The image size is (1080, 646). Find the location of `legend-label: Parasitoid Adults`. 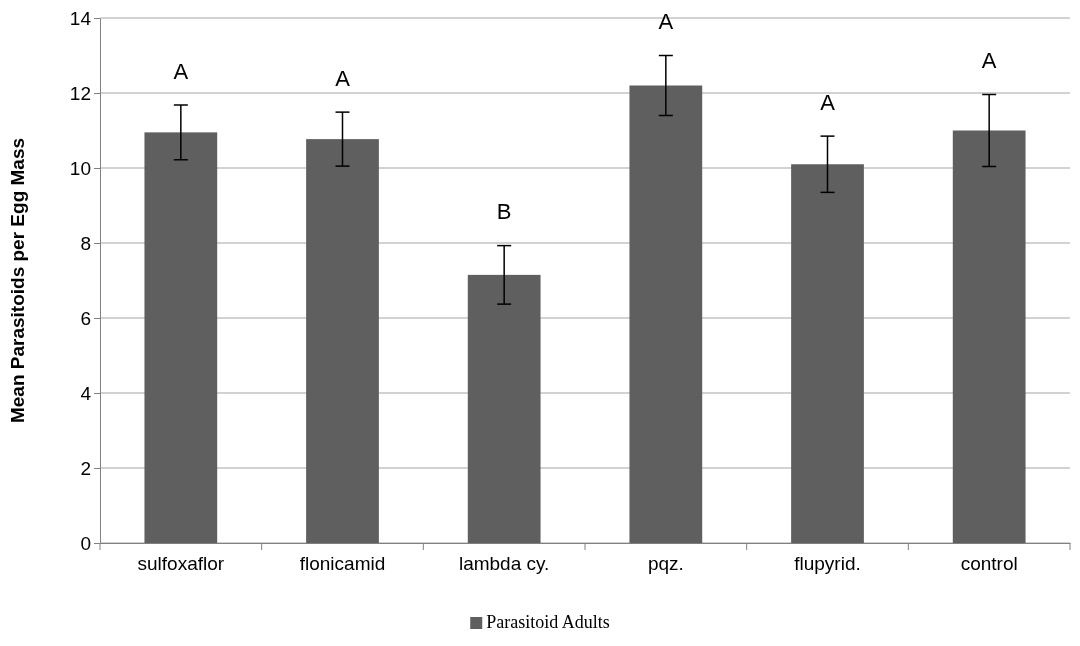

legend-label: Parasitoid Adults is located at coordinates (548, 622).